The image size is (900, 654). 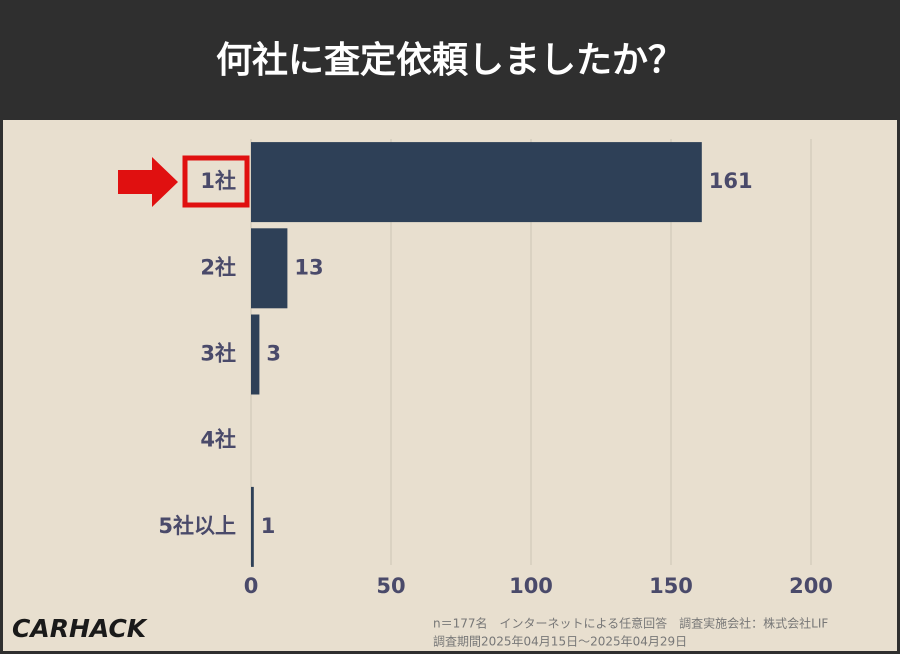 I want to click on value-label: 1, so click(x=268, y=526).